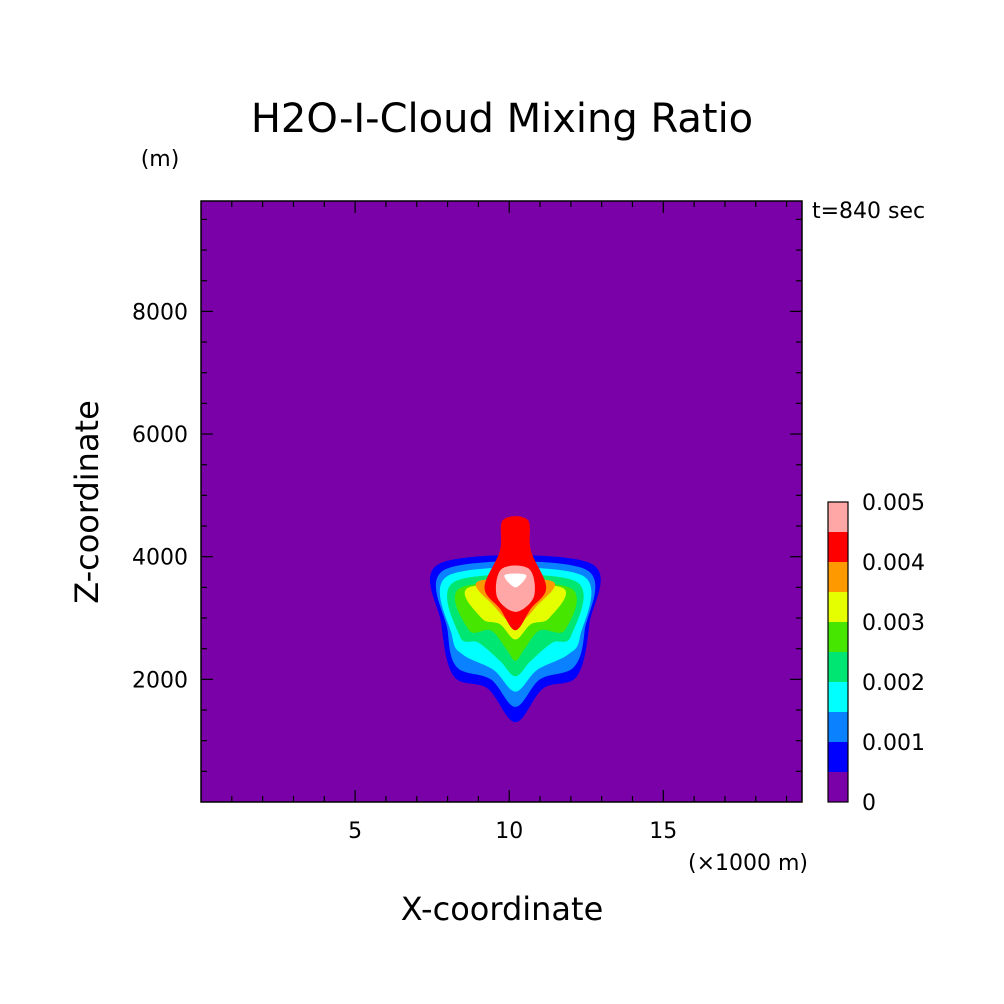 This screenshot has height=1004, width=1004. I want to click on chart-title: H2O-I-Cloud Mixing Ratio, so click(502, 119).